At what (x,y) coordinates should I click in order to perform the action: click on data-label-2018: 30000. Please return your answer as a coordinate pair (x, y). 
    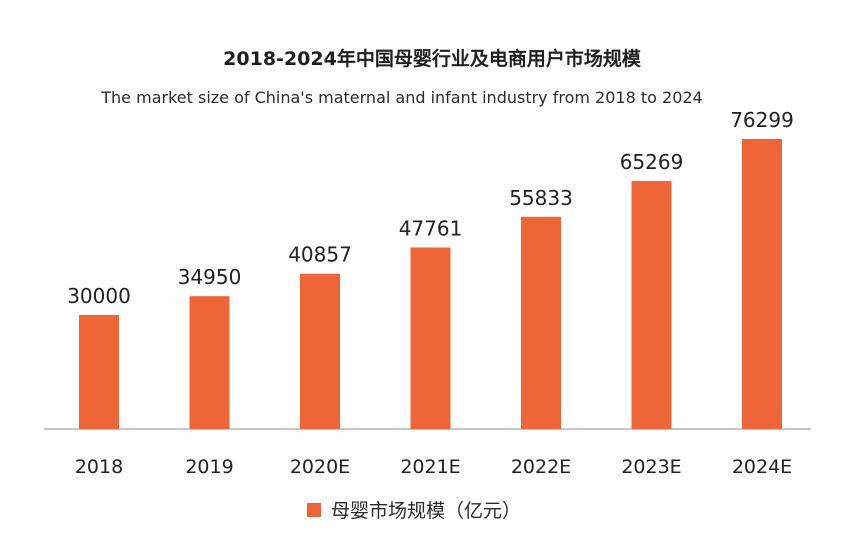
    Looking at the image, I should click on (99, 296).